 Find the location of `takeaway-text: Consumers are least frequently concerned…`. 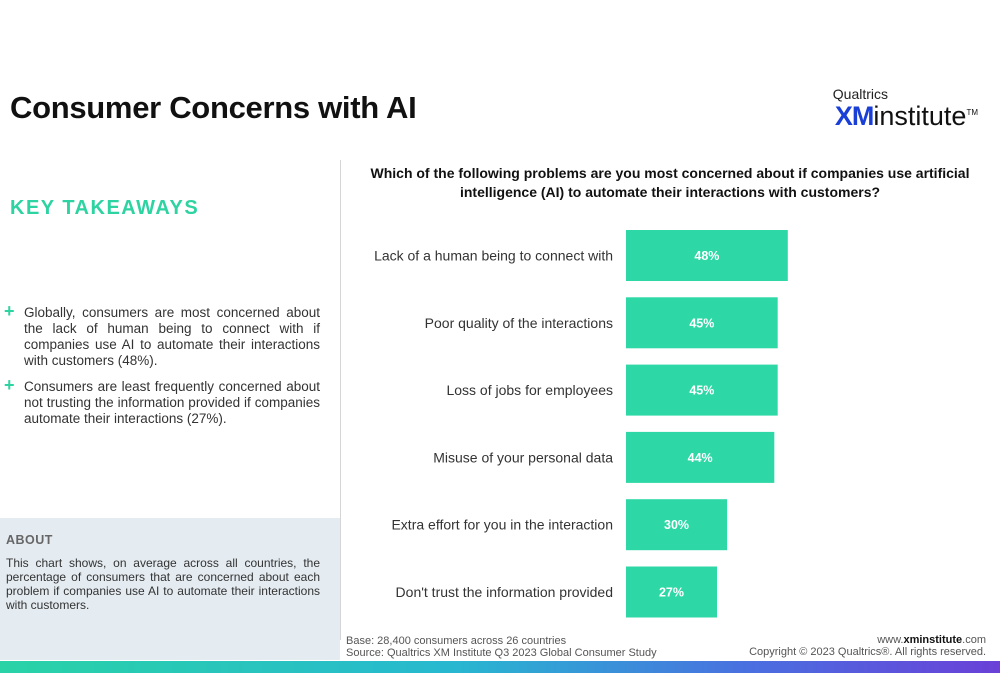

takeaway-text: Consumers are least frequently concerned… is located at coordinates (172, 402).